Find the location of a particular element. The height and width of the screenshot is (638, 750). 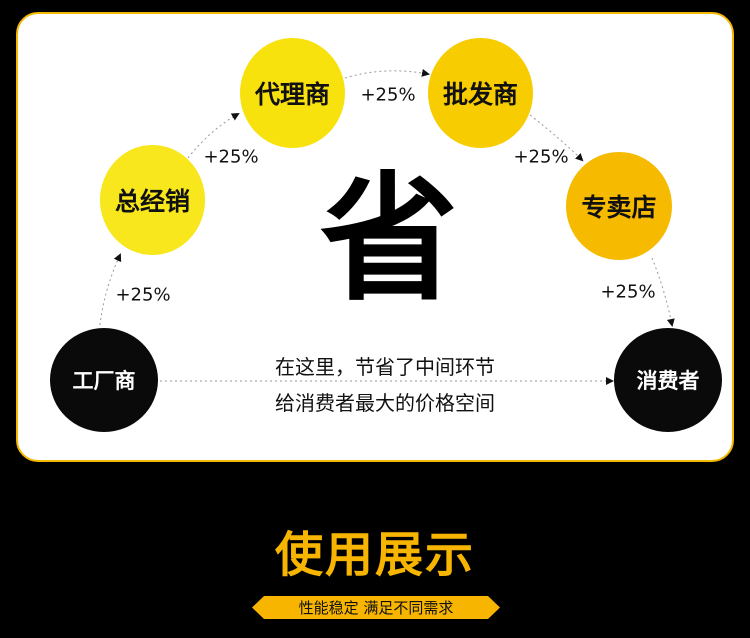

save-character: 省 is located at coordinates (389, 239).